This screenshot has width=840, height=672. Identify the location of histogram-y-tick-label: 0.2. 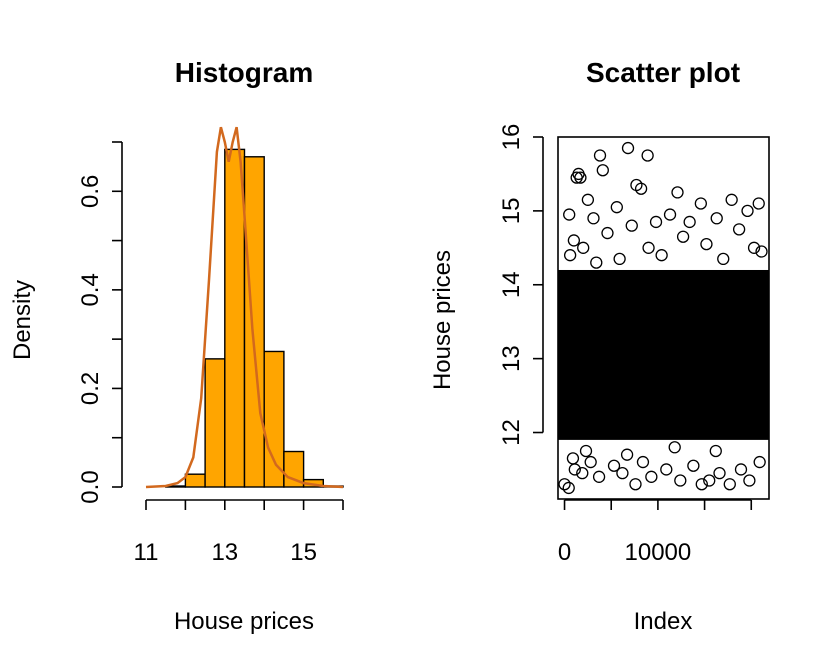
(90, 388).